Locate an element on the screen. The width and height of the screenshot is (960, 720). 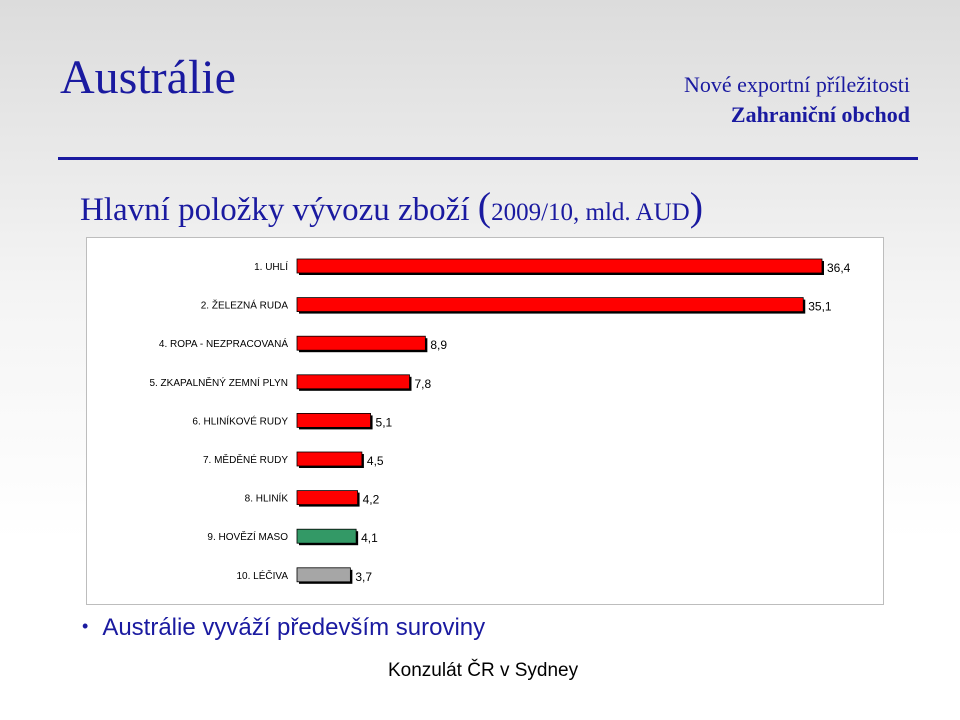
subtitle-line-1: Nové exportní příležitosti is located at coordinates (796, 84).